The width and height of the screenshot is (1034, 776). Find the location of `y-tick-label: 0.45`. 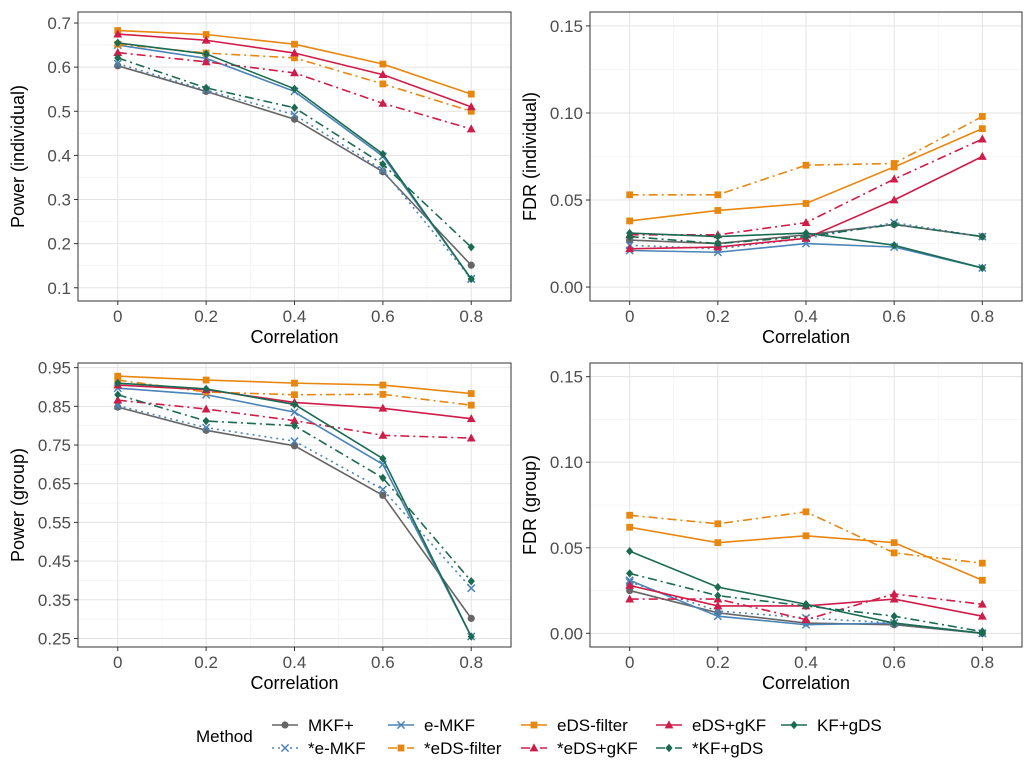

y-tick-label: 0.45 is located at coordinates (54, 561).